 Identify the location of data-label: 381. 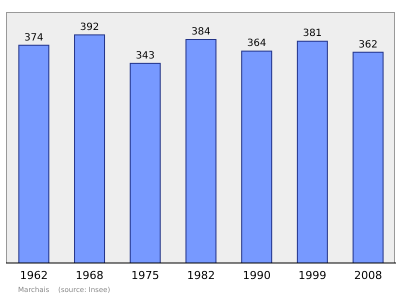
(312, 34).